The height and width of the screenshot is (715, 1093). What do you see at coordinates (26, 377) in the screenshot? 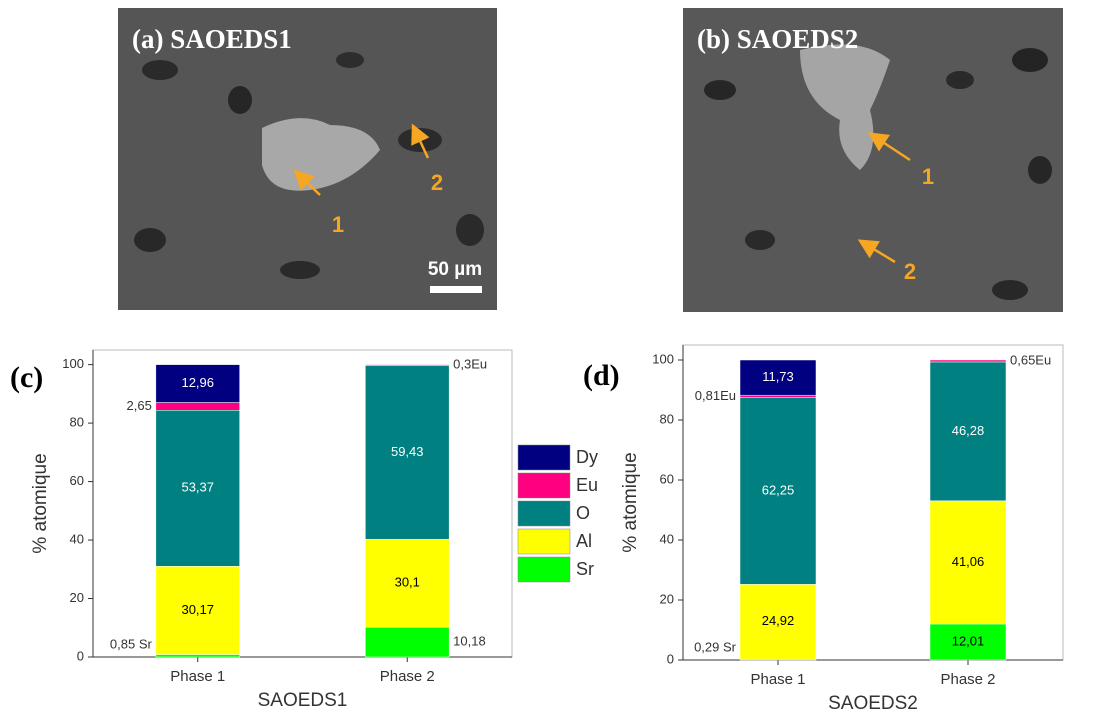
I see `panel-label: (c)` at bounding box center [26, 377].